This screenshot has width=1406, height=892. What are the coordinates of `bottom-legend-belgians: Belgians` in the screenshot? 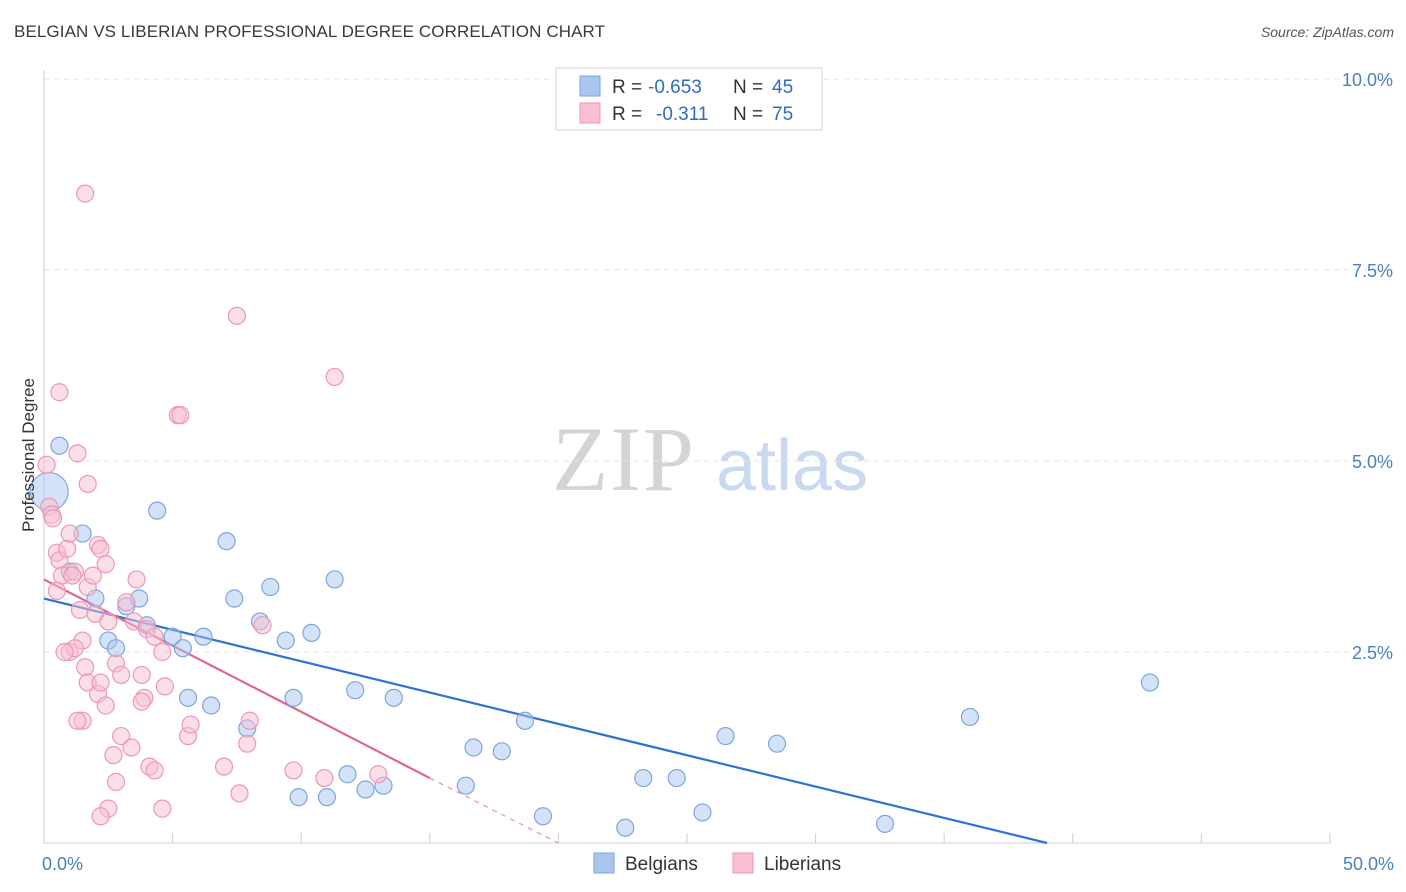 It's located at (661, 864).